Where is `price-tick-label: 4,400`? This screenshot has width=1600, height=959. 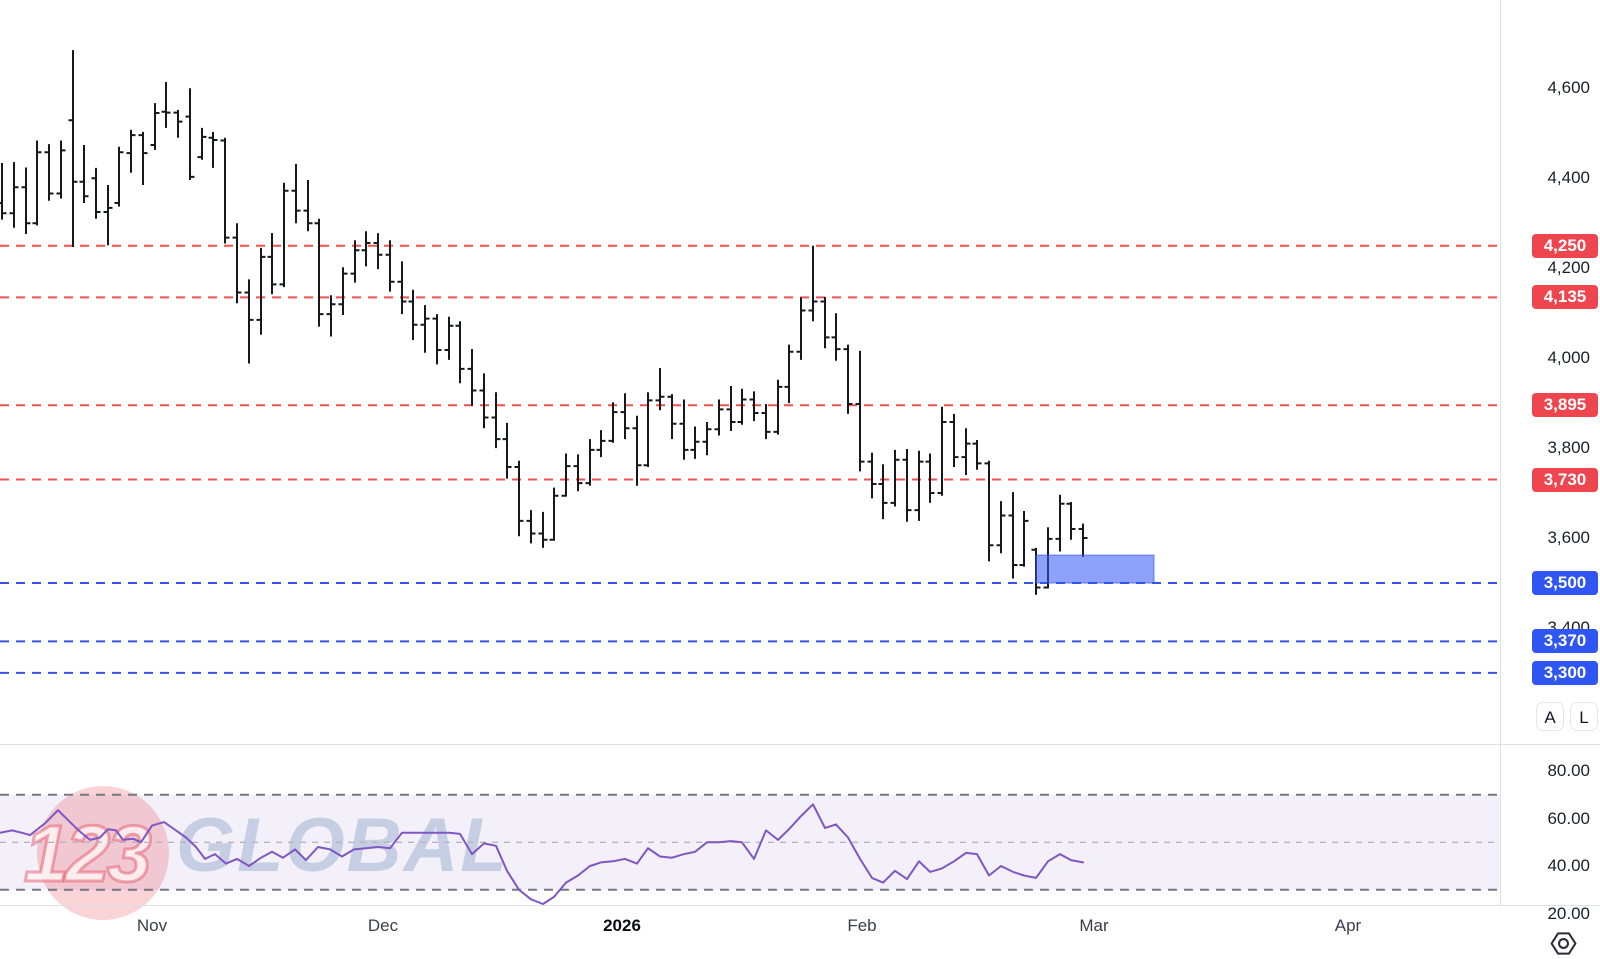
price-tick-label: 4,400 is located at coordinates (1568, 178).